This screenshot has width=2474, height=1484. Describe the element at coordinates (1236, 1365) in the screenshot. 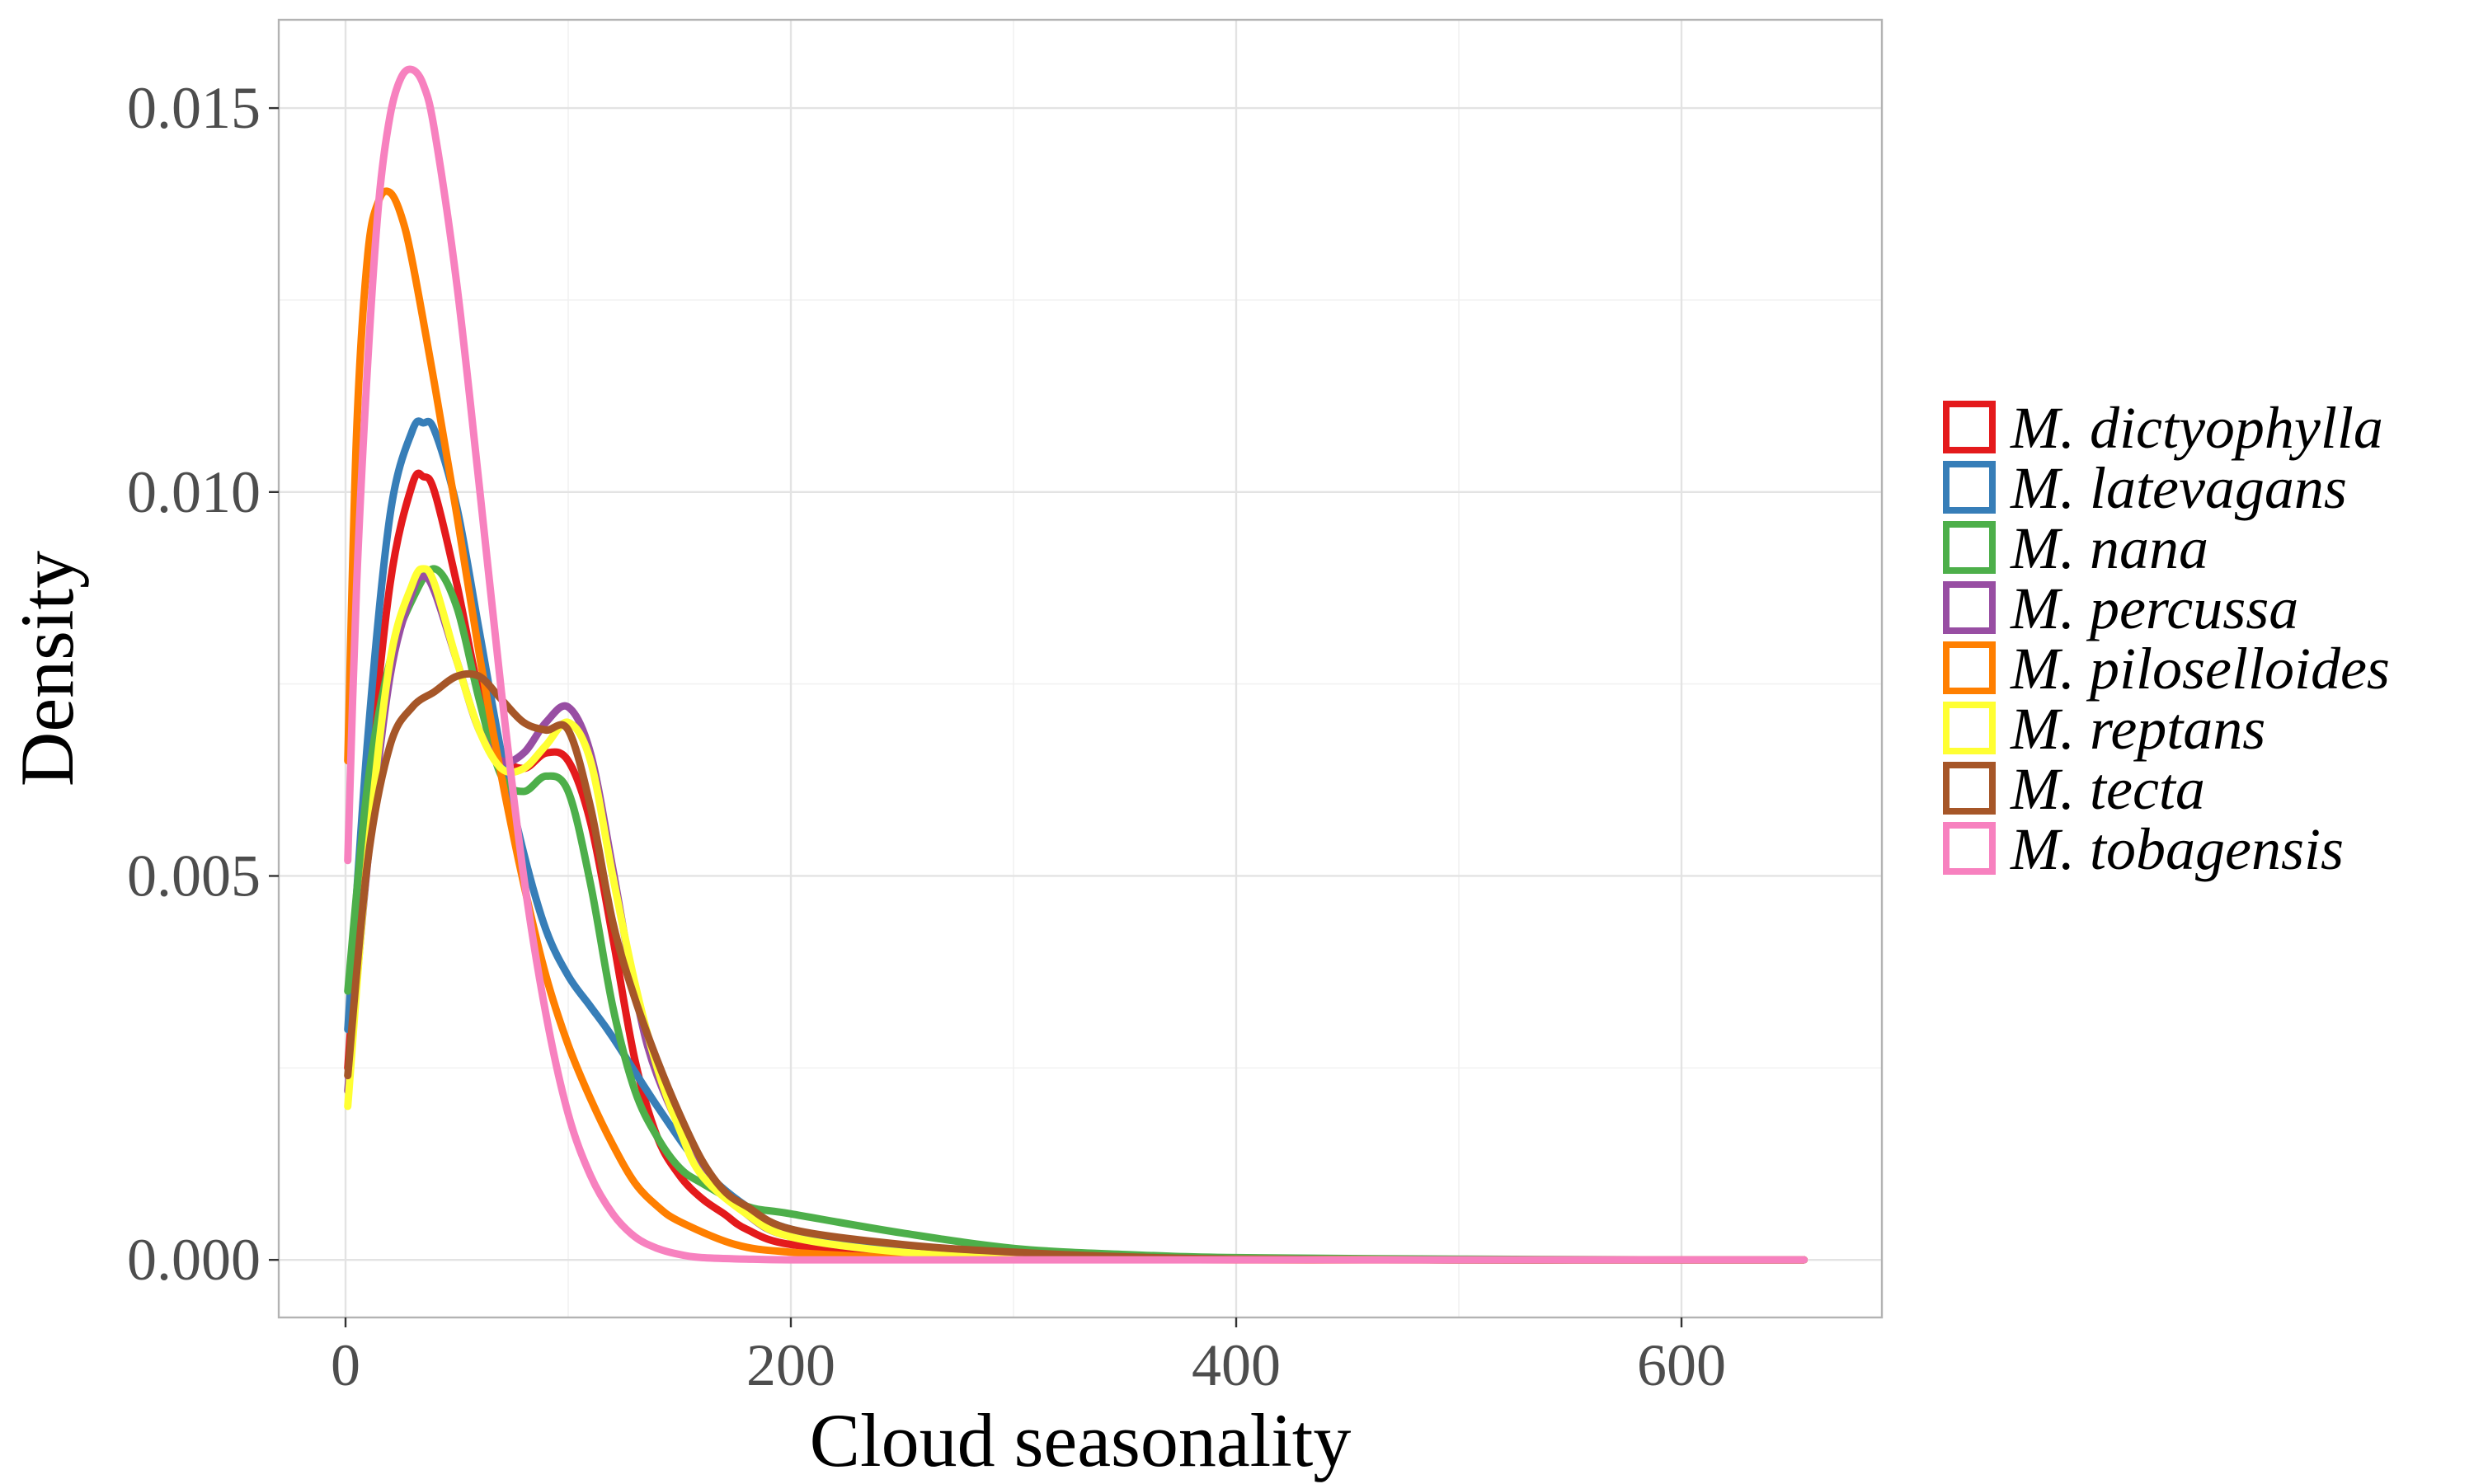

I see `x-tick-label: 400` at that location.